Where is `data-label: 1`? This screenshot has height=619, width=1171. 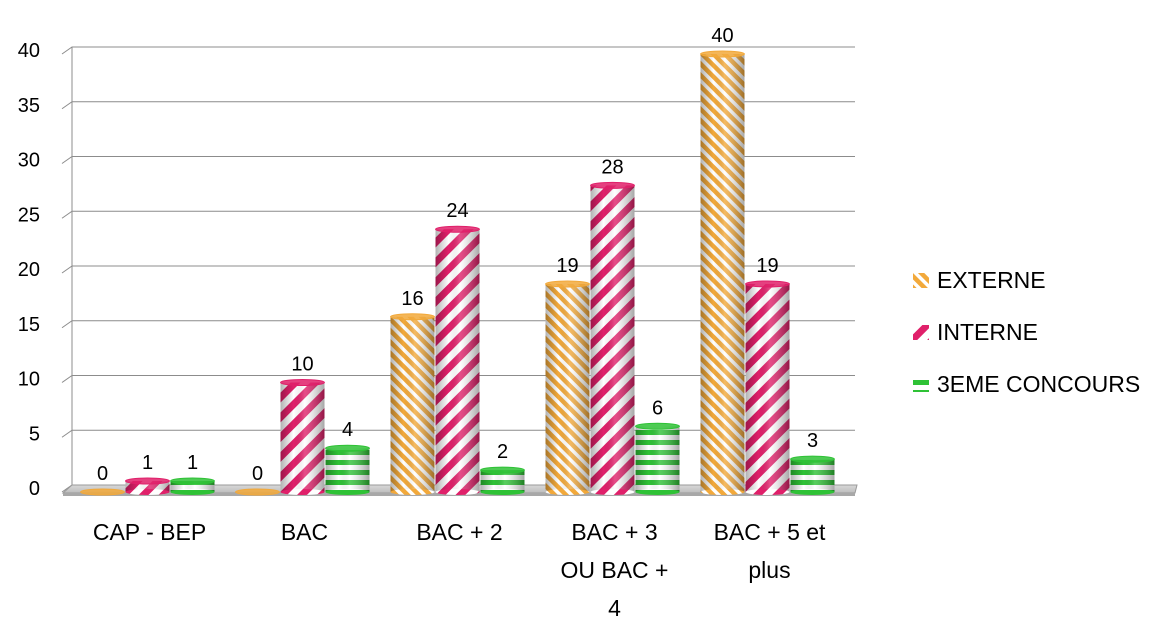
data-label: 1 is located at coordinates (192, 463).